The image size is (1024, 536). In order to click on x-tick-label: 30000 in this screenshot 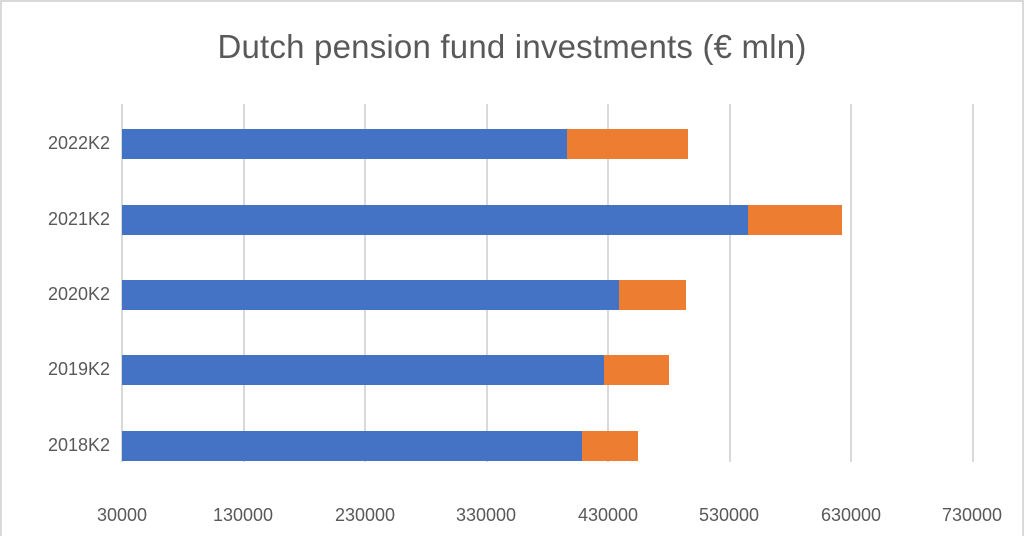, I will do `click(122, 515)`.